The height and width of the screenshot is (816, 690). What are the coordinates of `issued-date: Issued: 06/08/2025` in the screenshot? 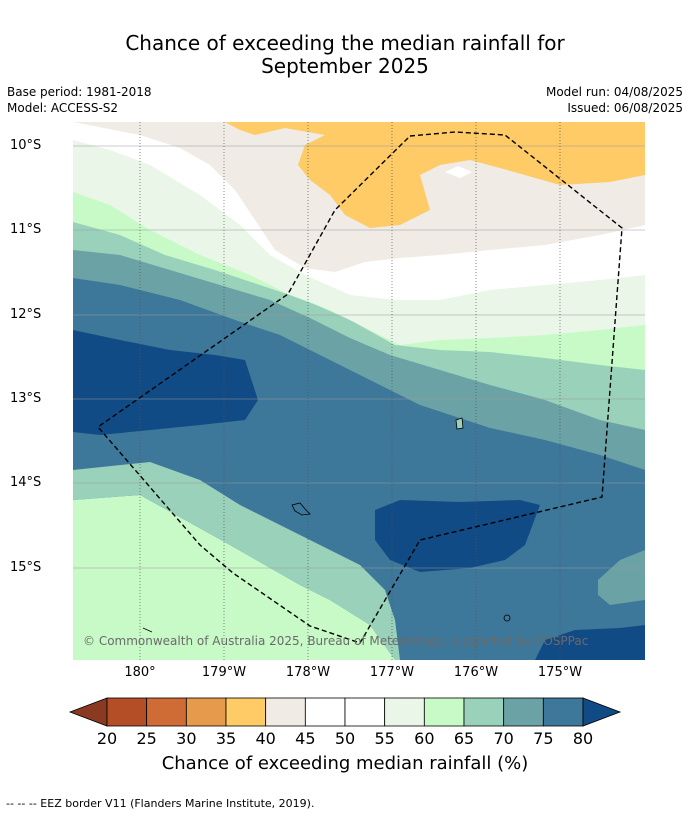 It's located at (625, 108).